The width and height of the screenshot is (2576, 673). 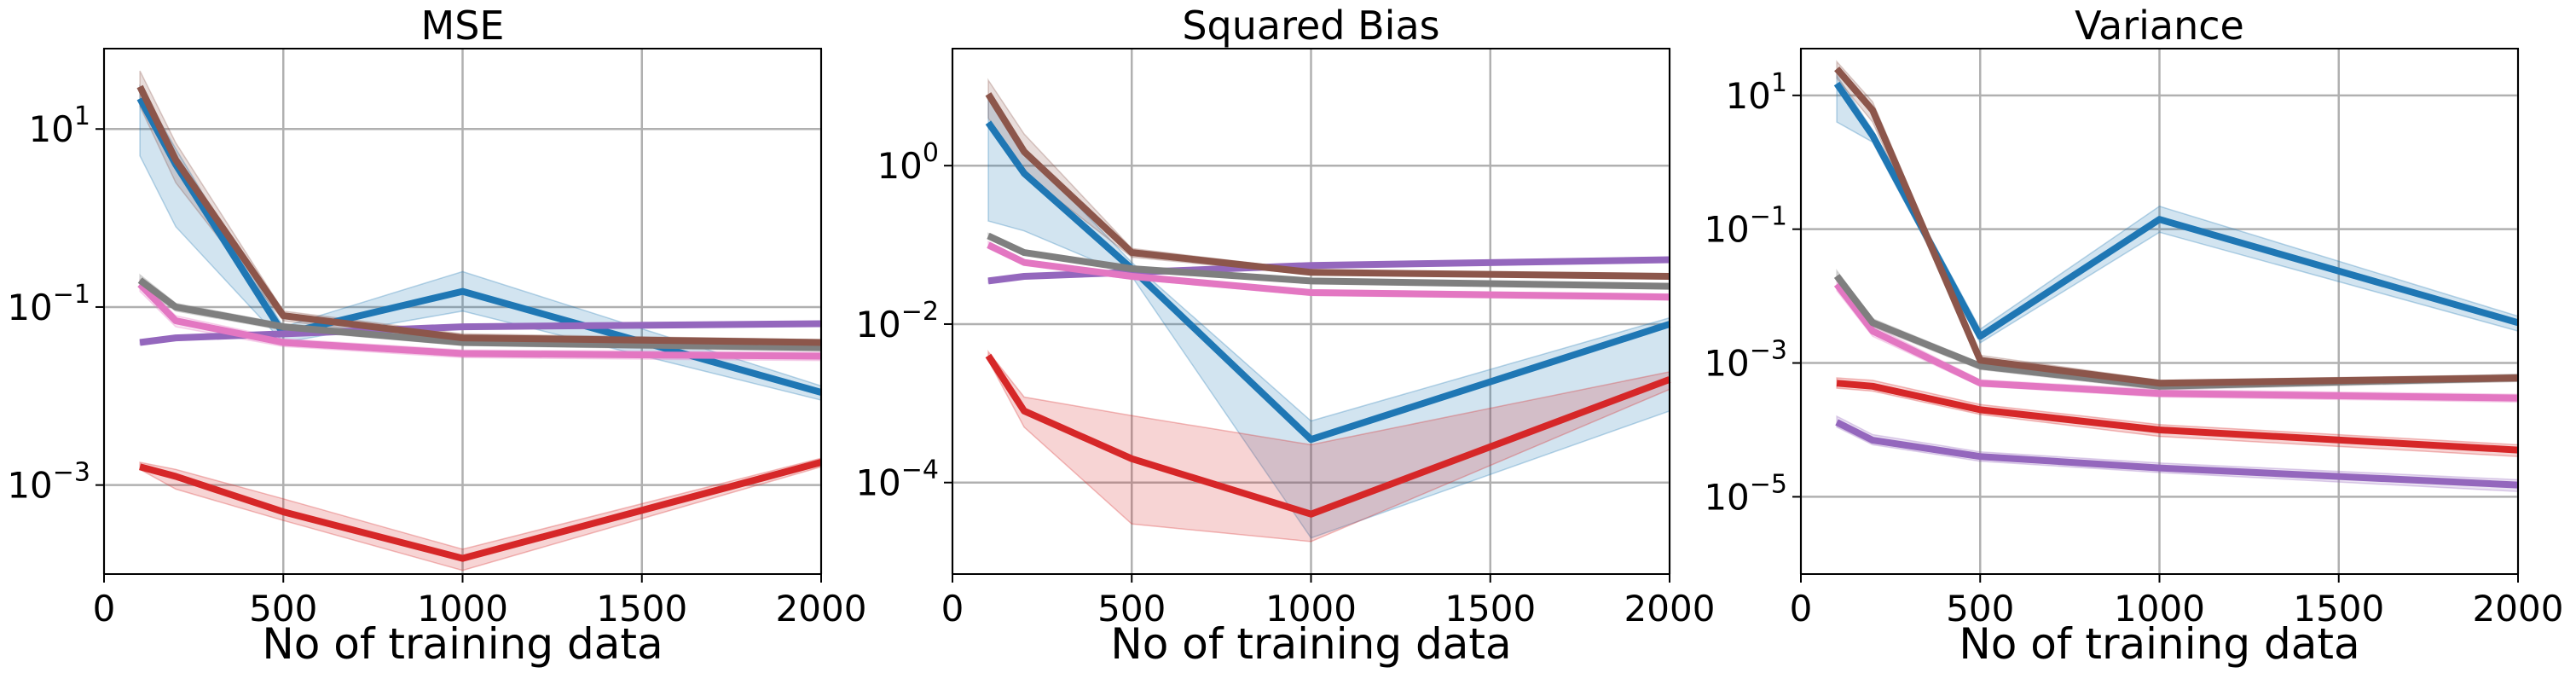 I want to click on y-tick-label: 10⁻⁵, so click(x=1746, y=493).